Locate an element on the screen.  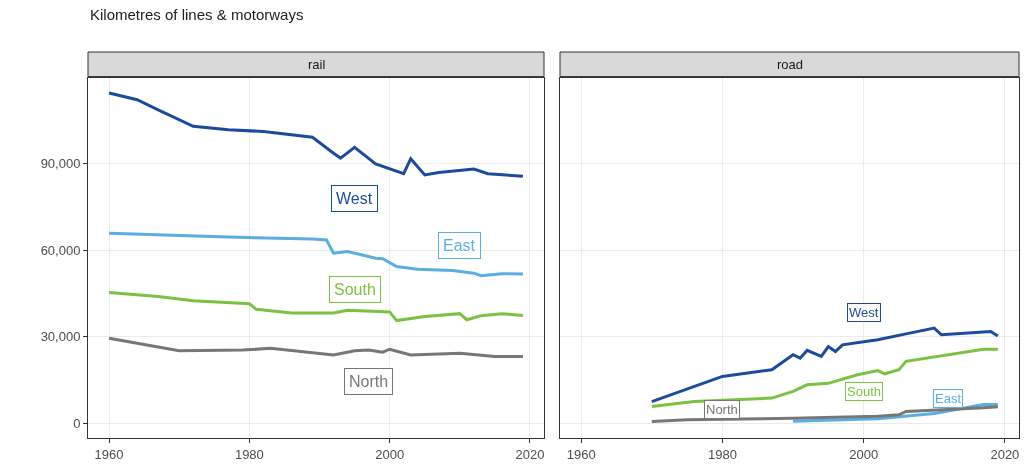
chart-subtitle: rail is located at coordinates (317, 64).